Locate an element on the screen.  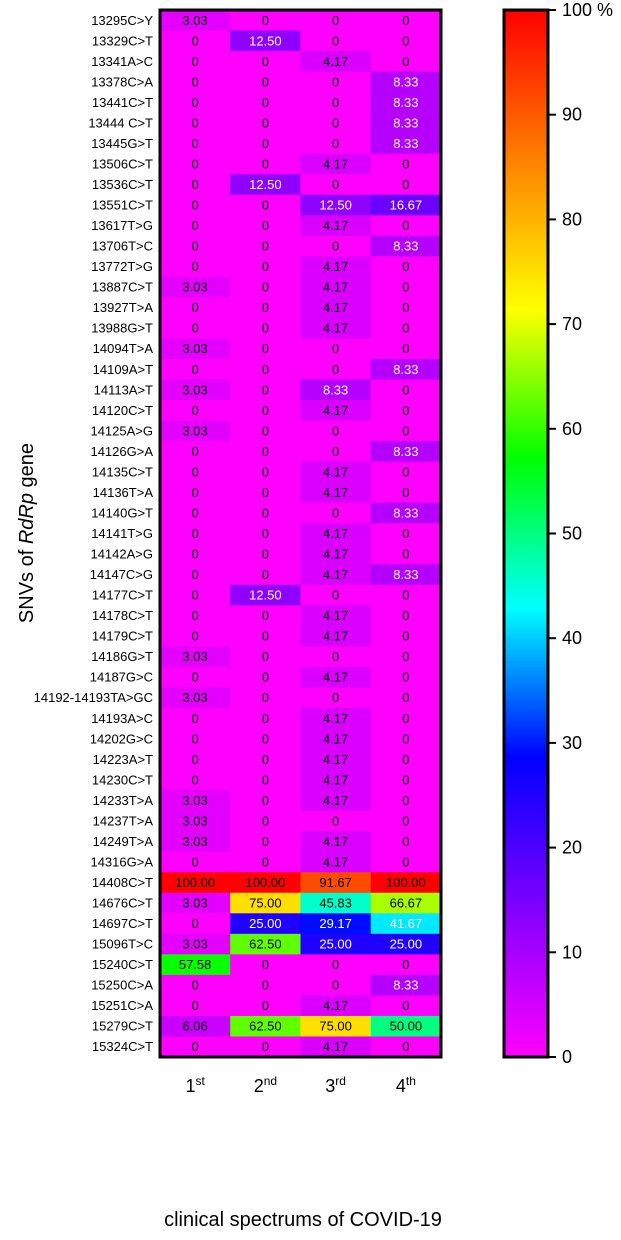
row-label: 14316G>A is located at coordinates (121, 861).